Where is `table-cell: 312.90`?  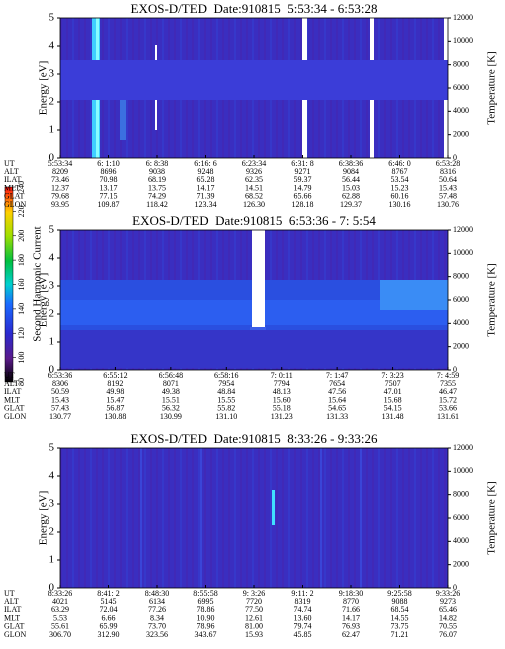
table-cell: 312.90 is located at coordinates (109, 634).